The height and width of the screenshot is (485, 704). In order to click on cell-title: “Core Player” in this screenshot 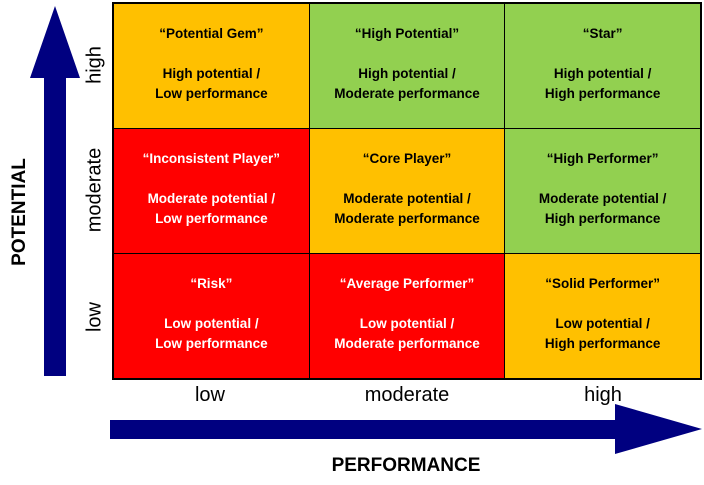, I will do `click(407, 158)`.